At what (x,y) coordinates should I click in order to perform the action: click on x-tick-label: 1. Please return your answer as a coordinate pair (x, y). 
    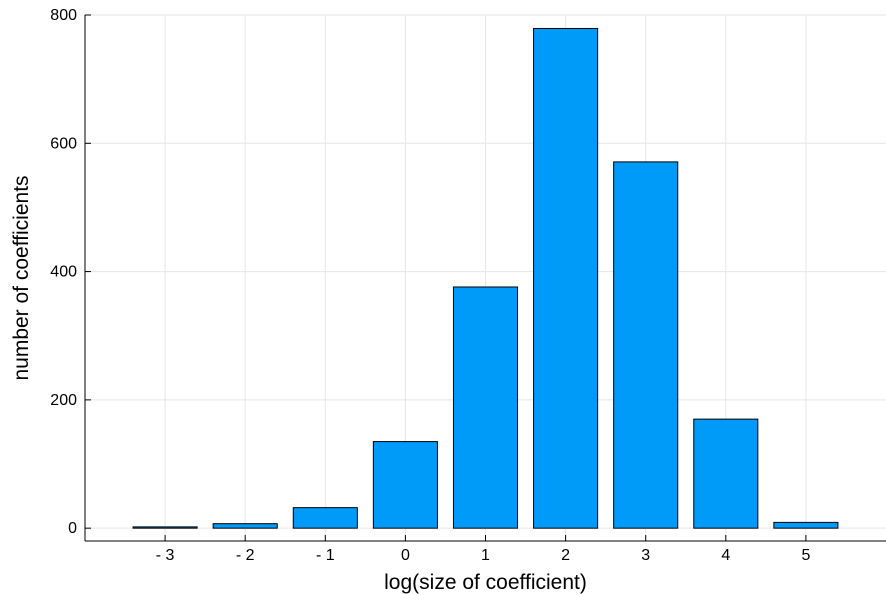
    Looking at the image, I should click on (485, 555).